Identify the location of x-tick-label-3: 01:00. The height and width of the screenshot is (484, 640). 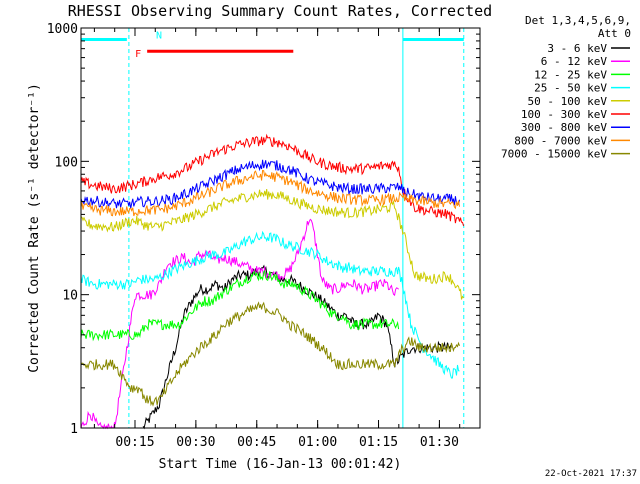
(317, 442).